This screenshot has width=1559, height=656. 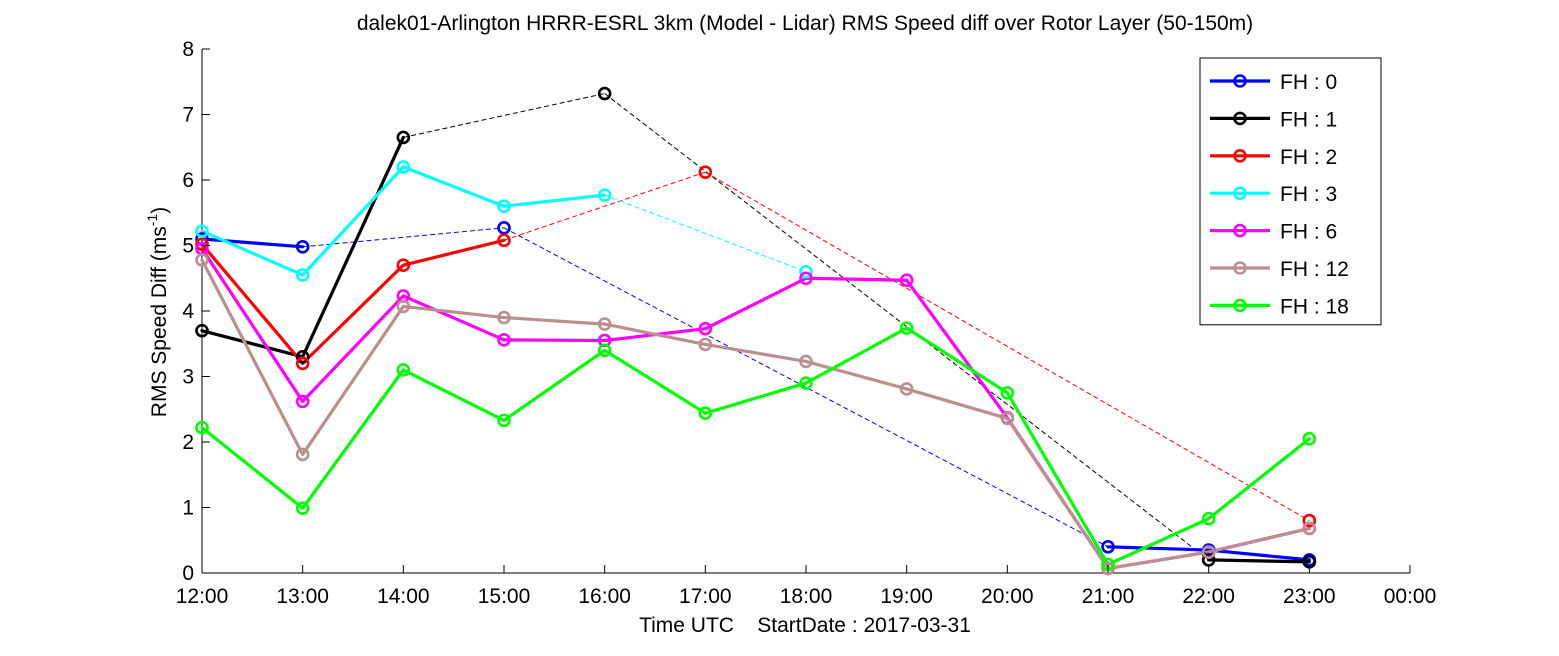 What do you see at coordinates (403, 596) in the screenshot?
I see `x-tick-label: 14:00` at bounding box center [403, 596].